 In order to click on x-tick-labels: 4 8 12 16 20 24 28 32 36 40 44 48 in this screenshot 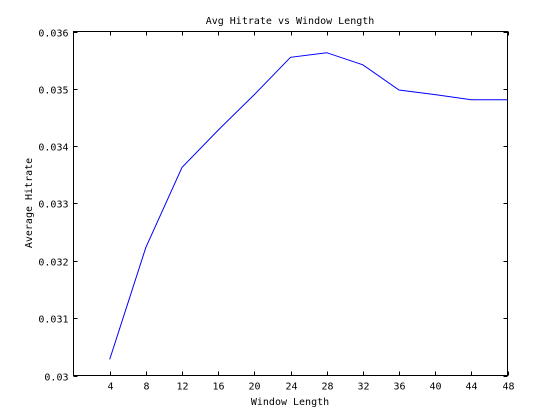, I will do `click(310, 387)`.